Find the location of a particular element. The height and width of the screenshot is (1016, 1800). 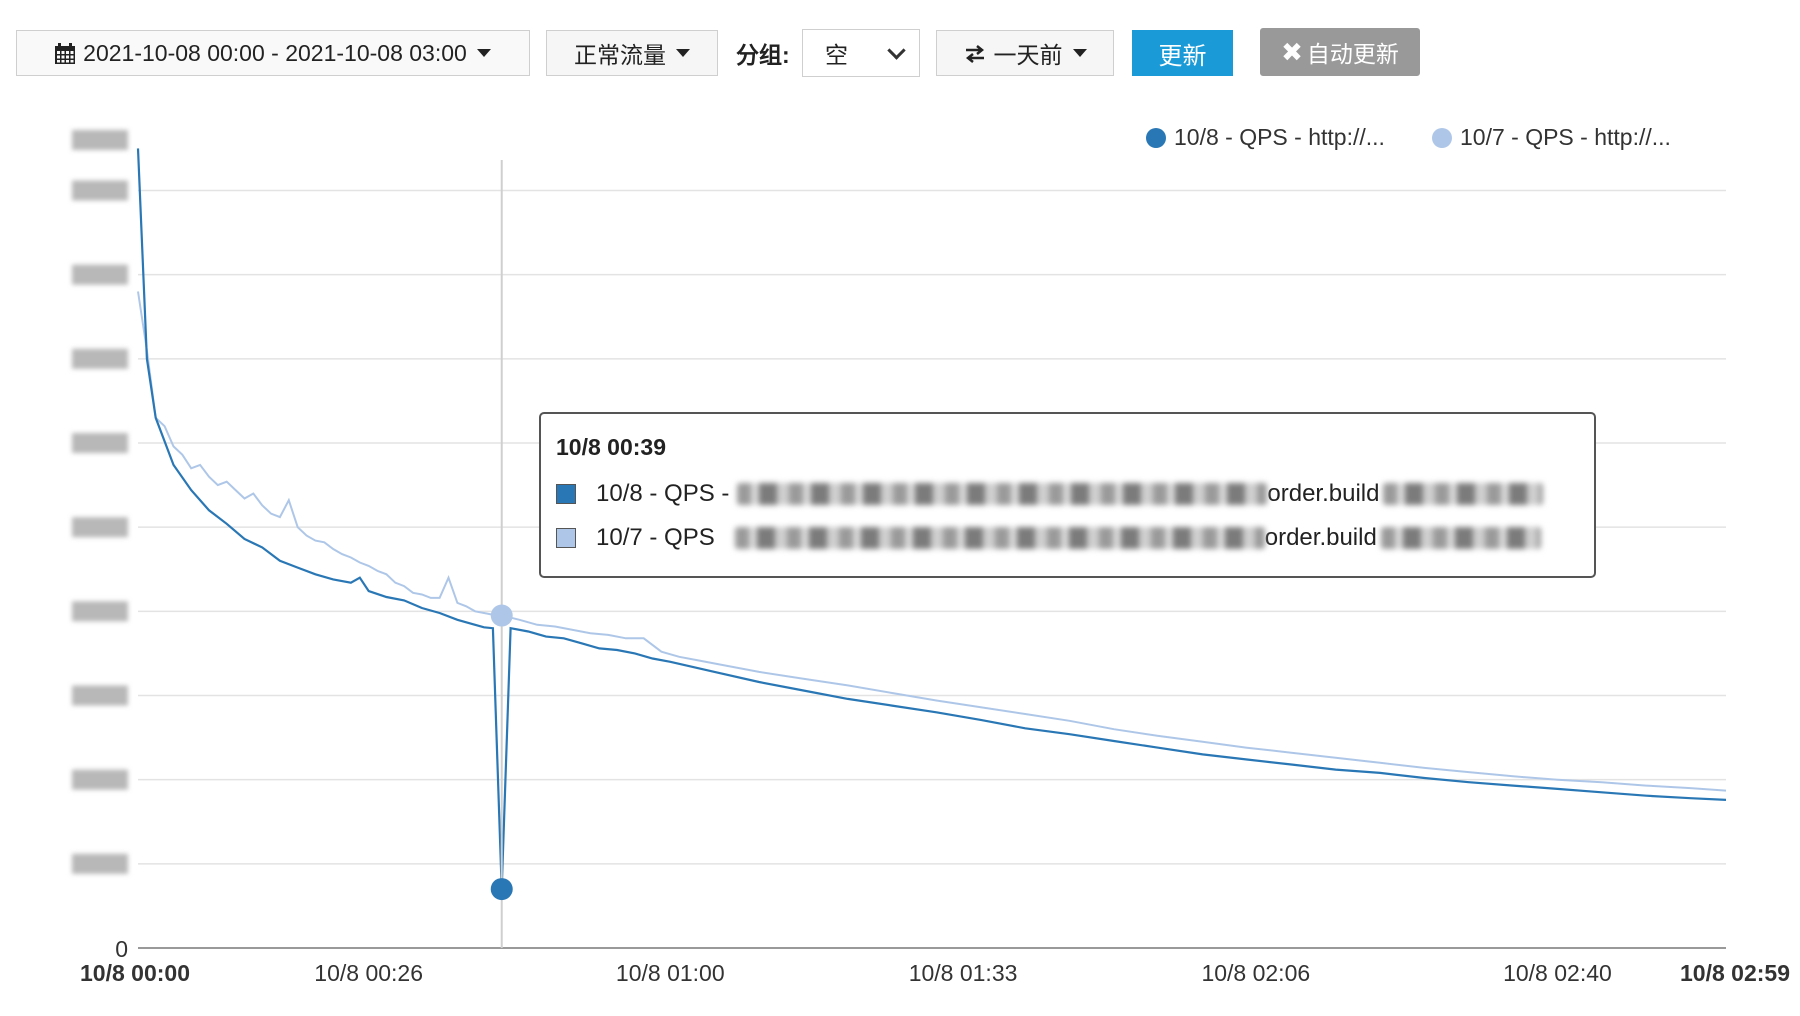

x-tick-label: 10/8 02:06 is located at coordinates (1255, 973).